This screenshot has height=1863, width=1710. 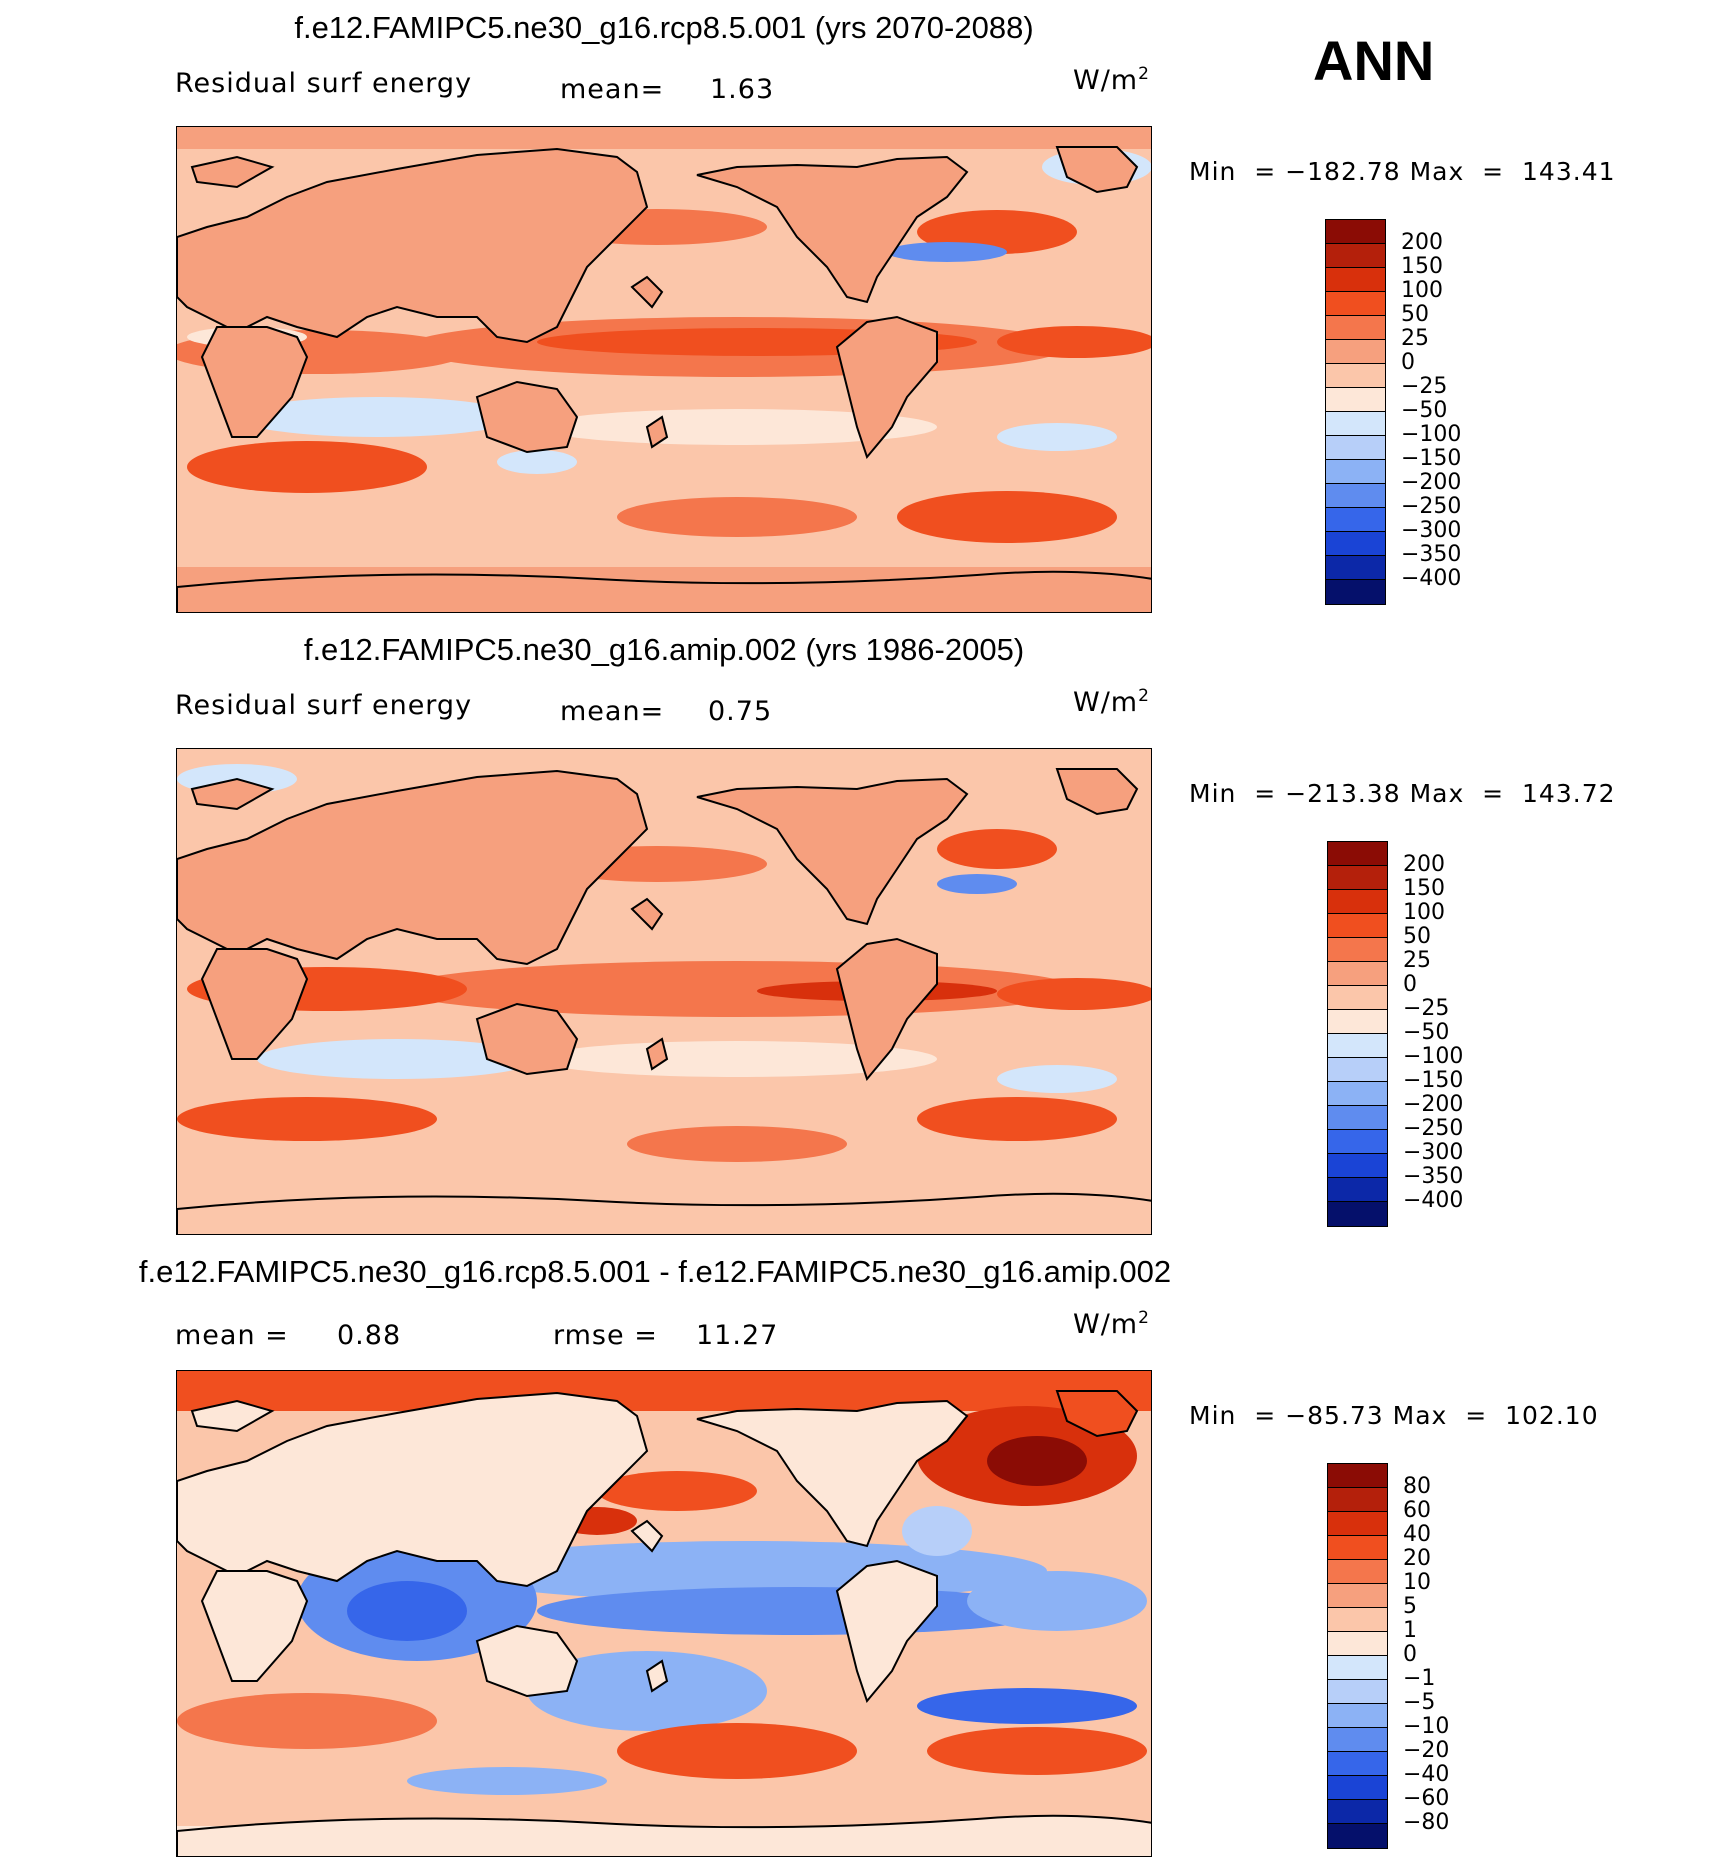 I want to click on colorbar-level-label: −20, so click(x=1426, y=1750).